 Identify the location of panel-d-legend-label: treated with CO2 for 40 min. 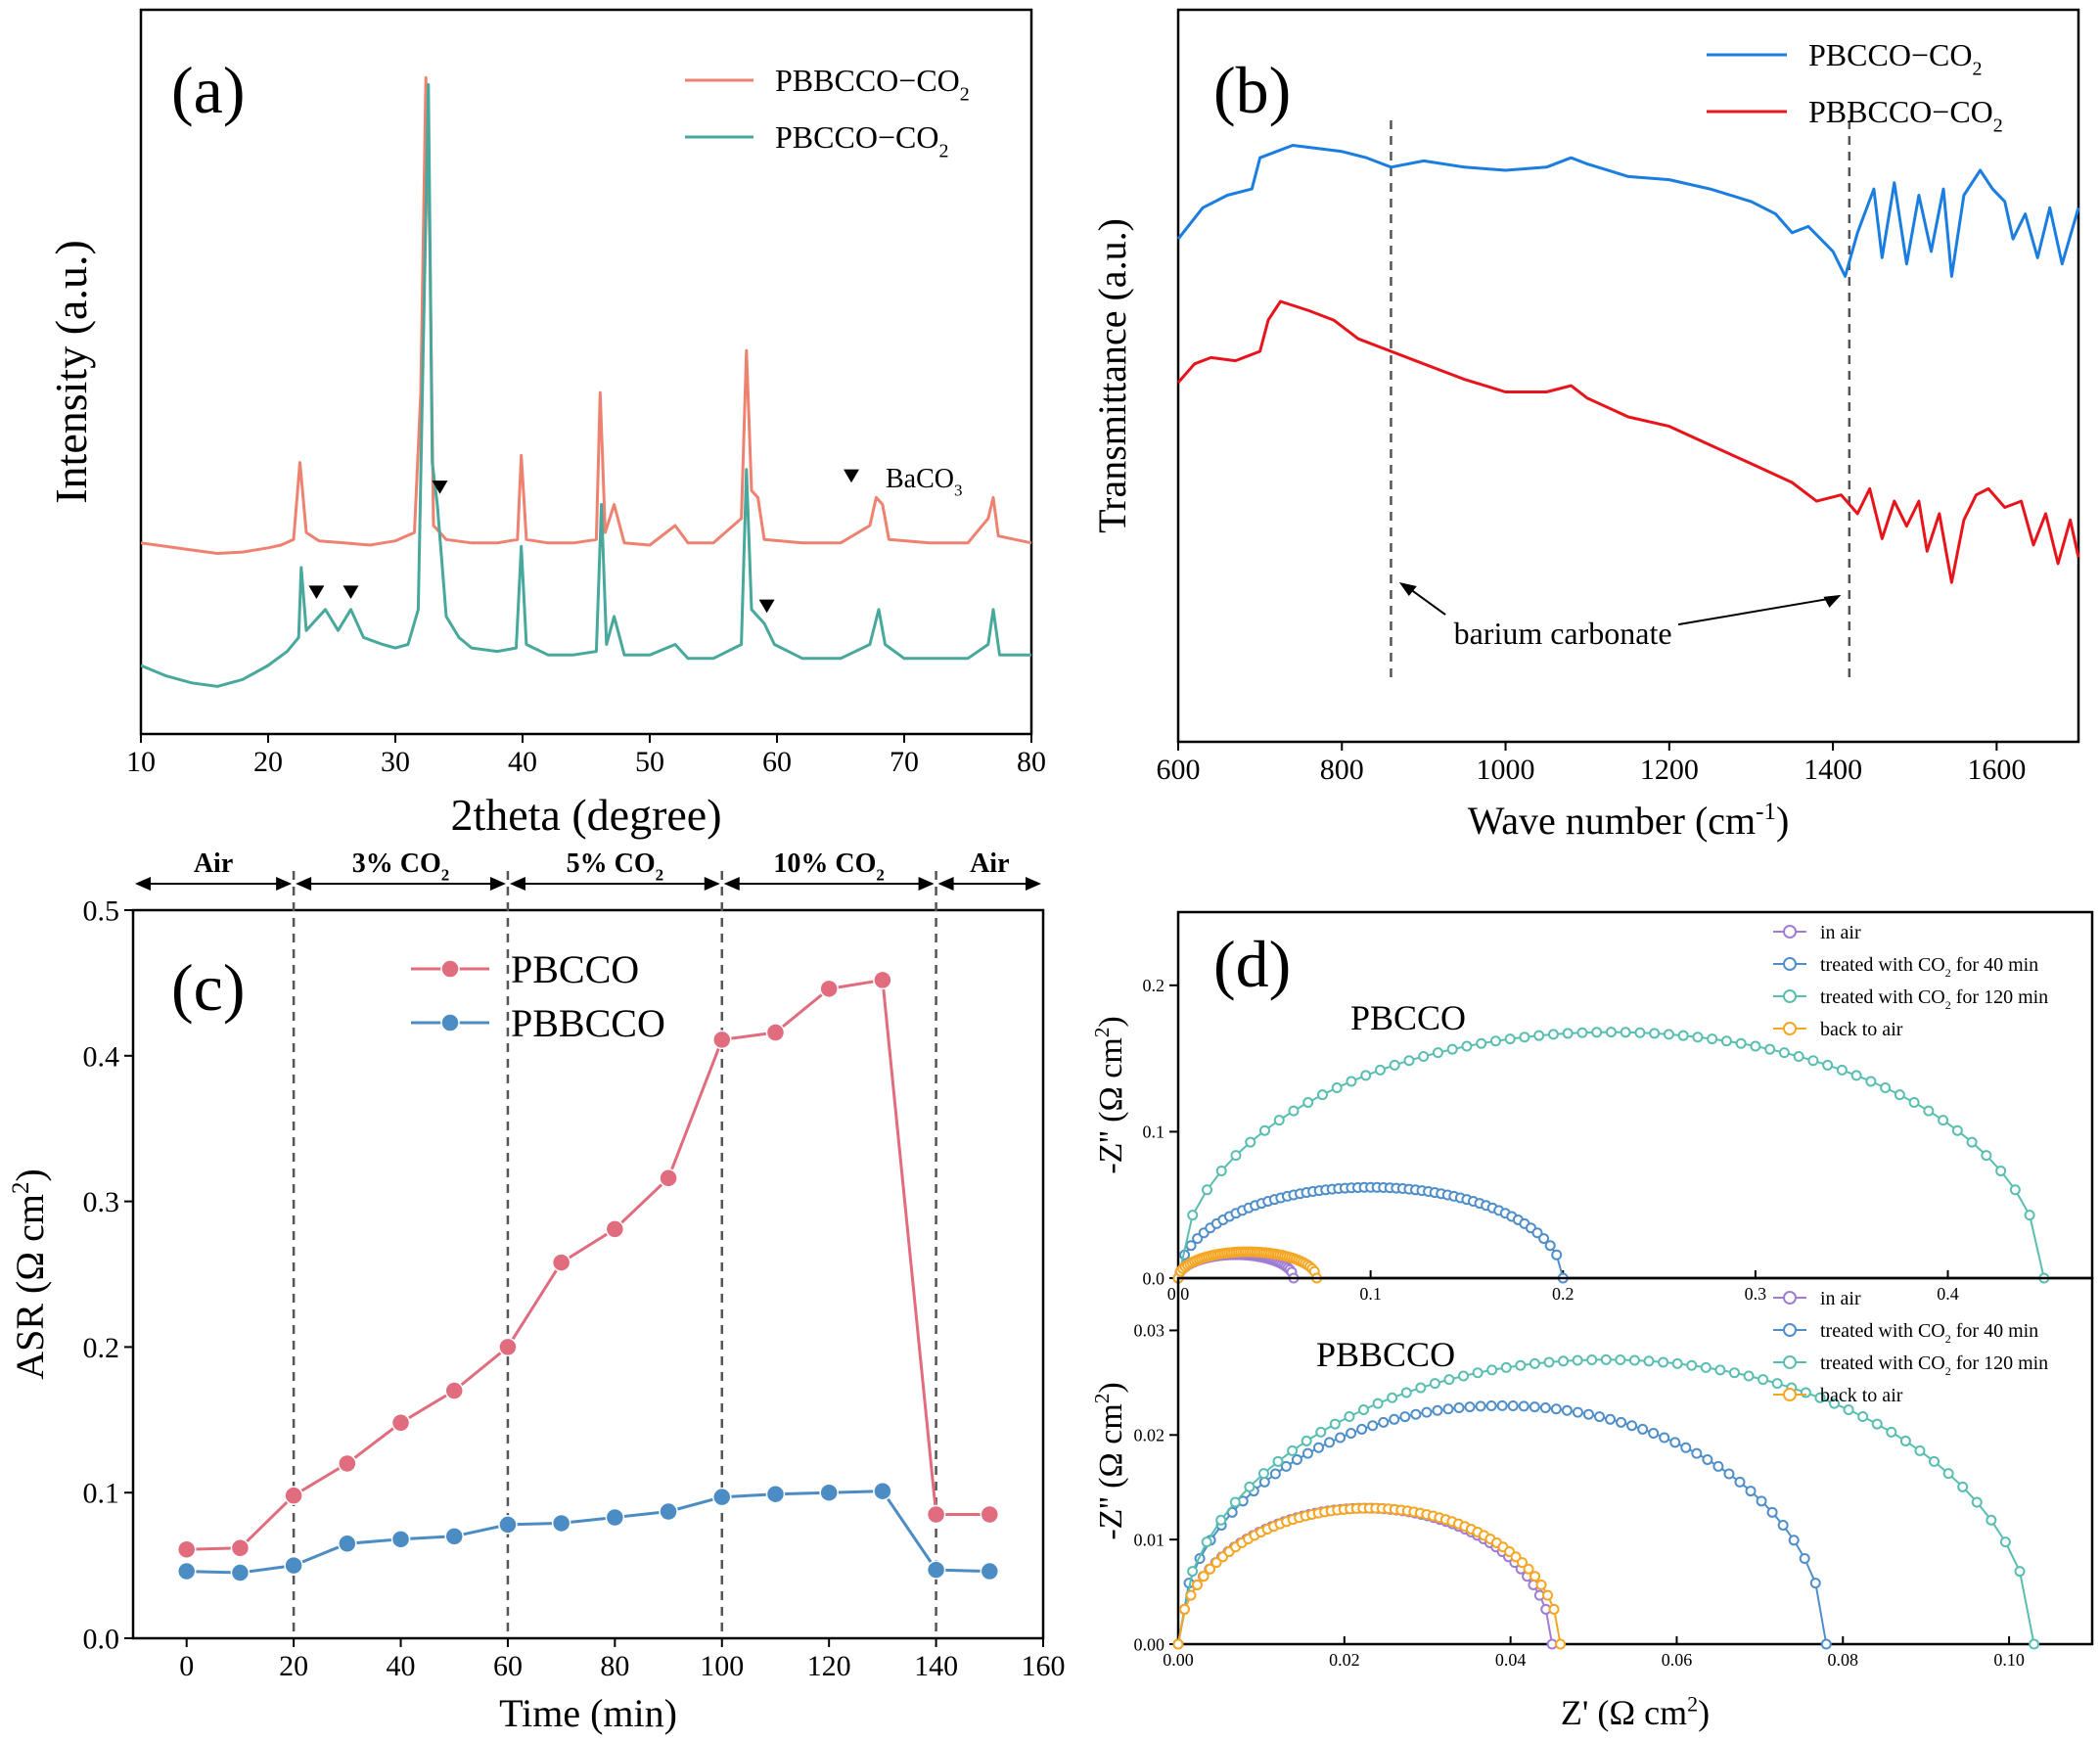
(1929, 1333).